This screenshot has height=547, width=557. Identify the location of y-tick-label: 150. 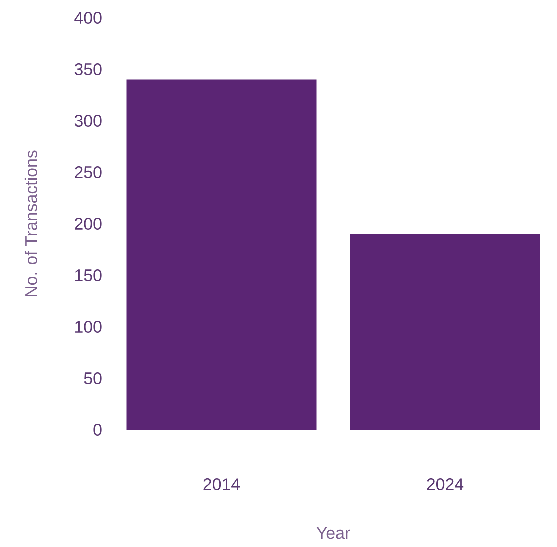
(89, 276).